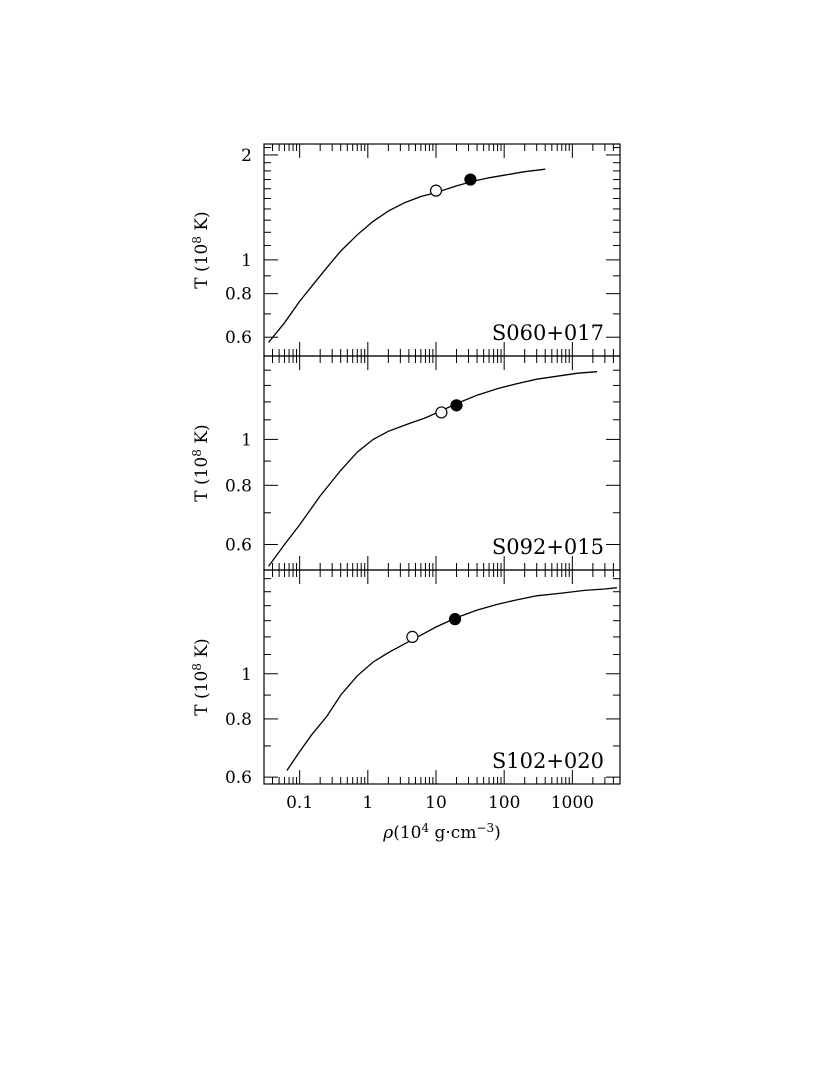  I want to click on x-axis-title-part: −3, so click(485, 828).